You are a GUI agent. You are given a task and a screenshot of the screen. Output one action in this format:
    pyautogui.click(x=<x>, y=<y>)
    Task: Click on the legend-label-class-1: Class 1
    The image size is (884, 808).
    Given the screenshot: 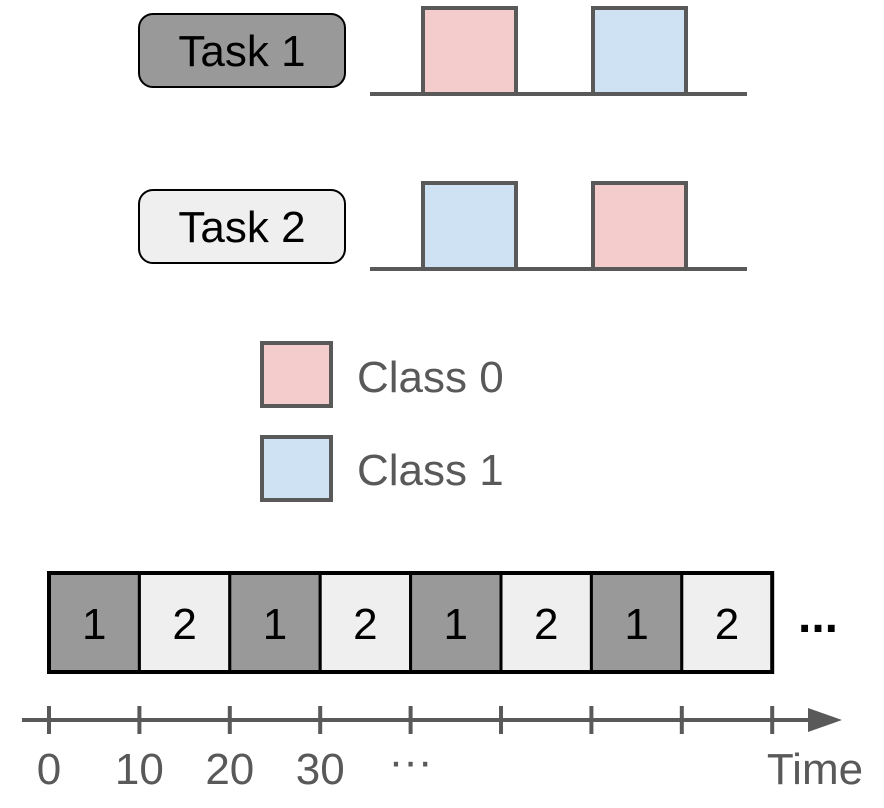 What is the action you would take?
    pyautogui.click(x=430, y=470)
    